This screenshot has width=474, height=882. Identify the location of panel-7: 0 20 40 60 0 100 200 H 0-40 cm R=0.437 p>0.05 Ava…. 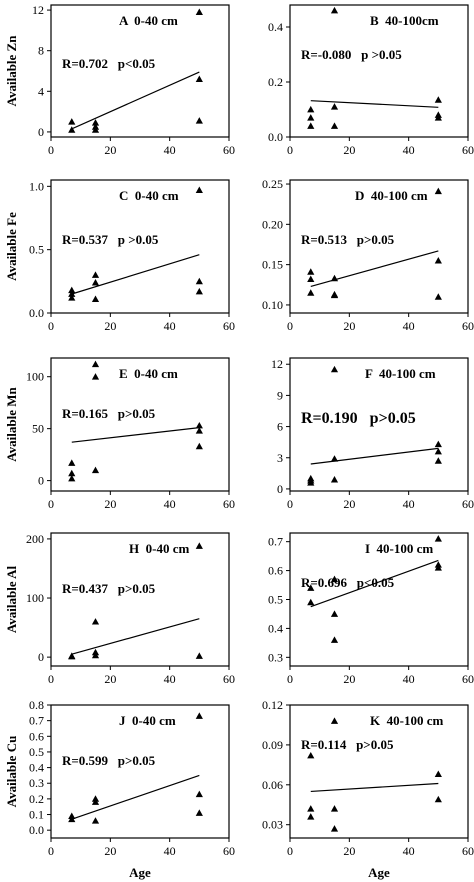
(119, 609).